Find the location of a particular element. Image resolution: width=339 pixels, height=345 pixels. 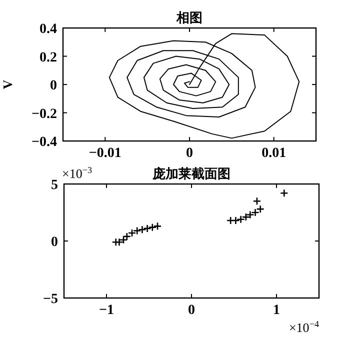

text: ×10$^{−4}$ is located at coordinates (304, 327).